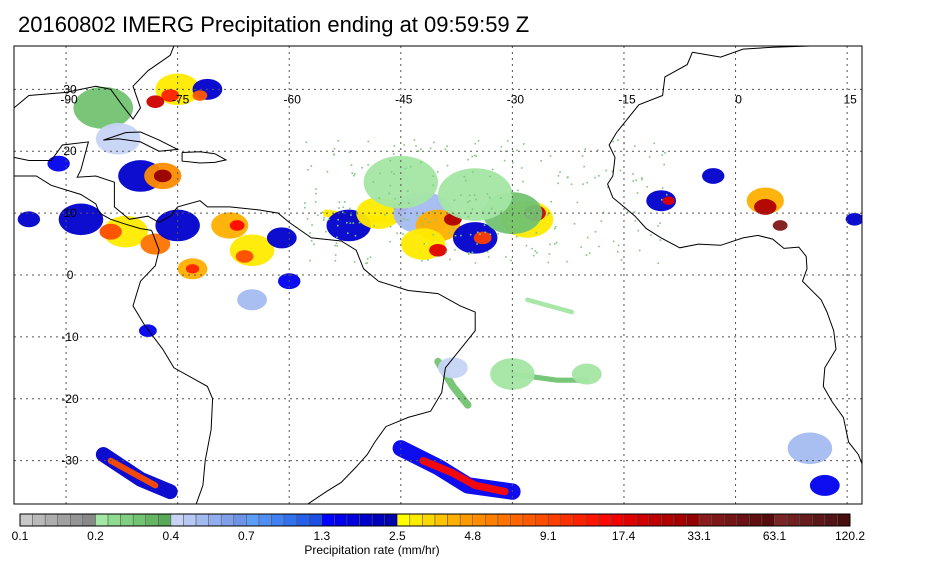  What do you see at coordinates (550, 306) in the screenshot?
I see `precip-band` at bounding box center [550, 306].